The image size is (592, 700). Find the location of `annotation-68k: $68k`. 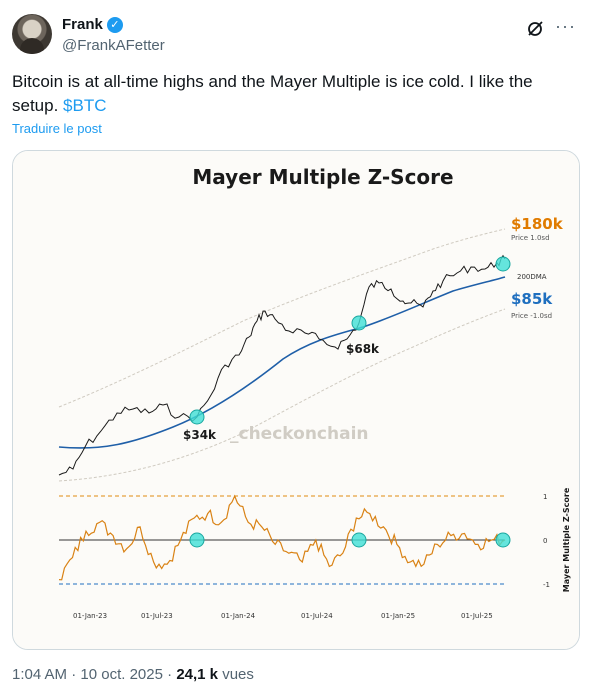

annotation-68k: $68k is located at coordinates (363, 349).